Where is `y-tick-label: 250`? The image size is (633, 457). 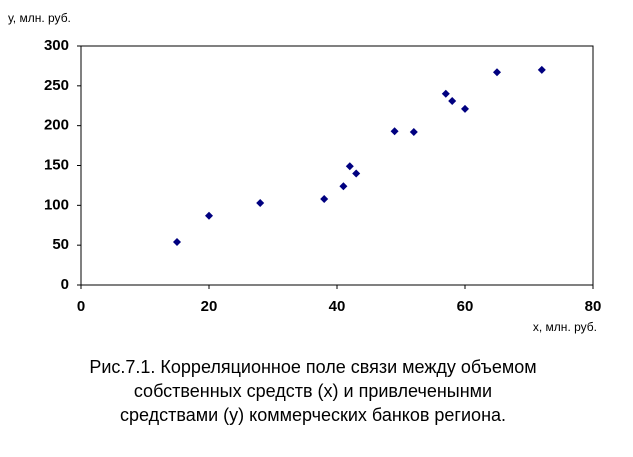 y-tick-label: 250 is located at coordinates (56, 85).